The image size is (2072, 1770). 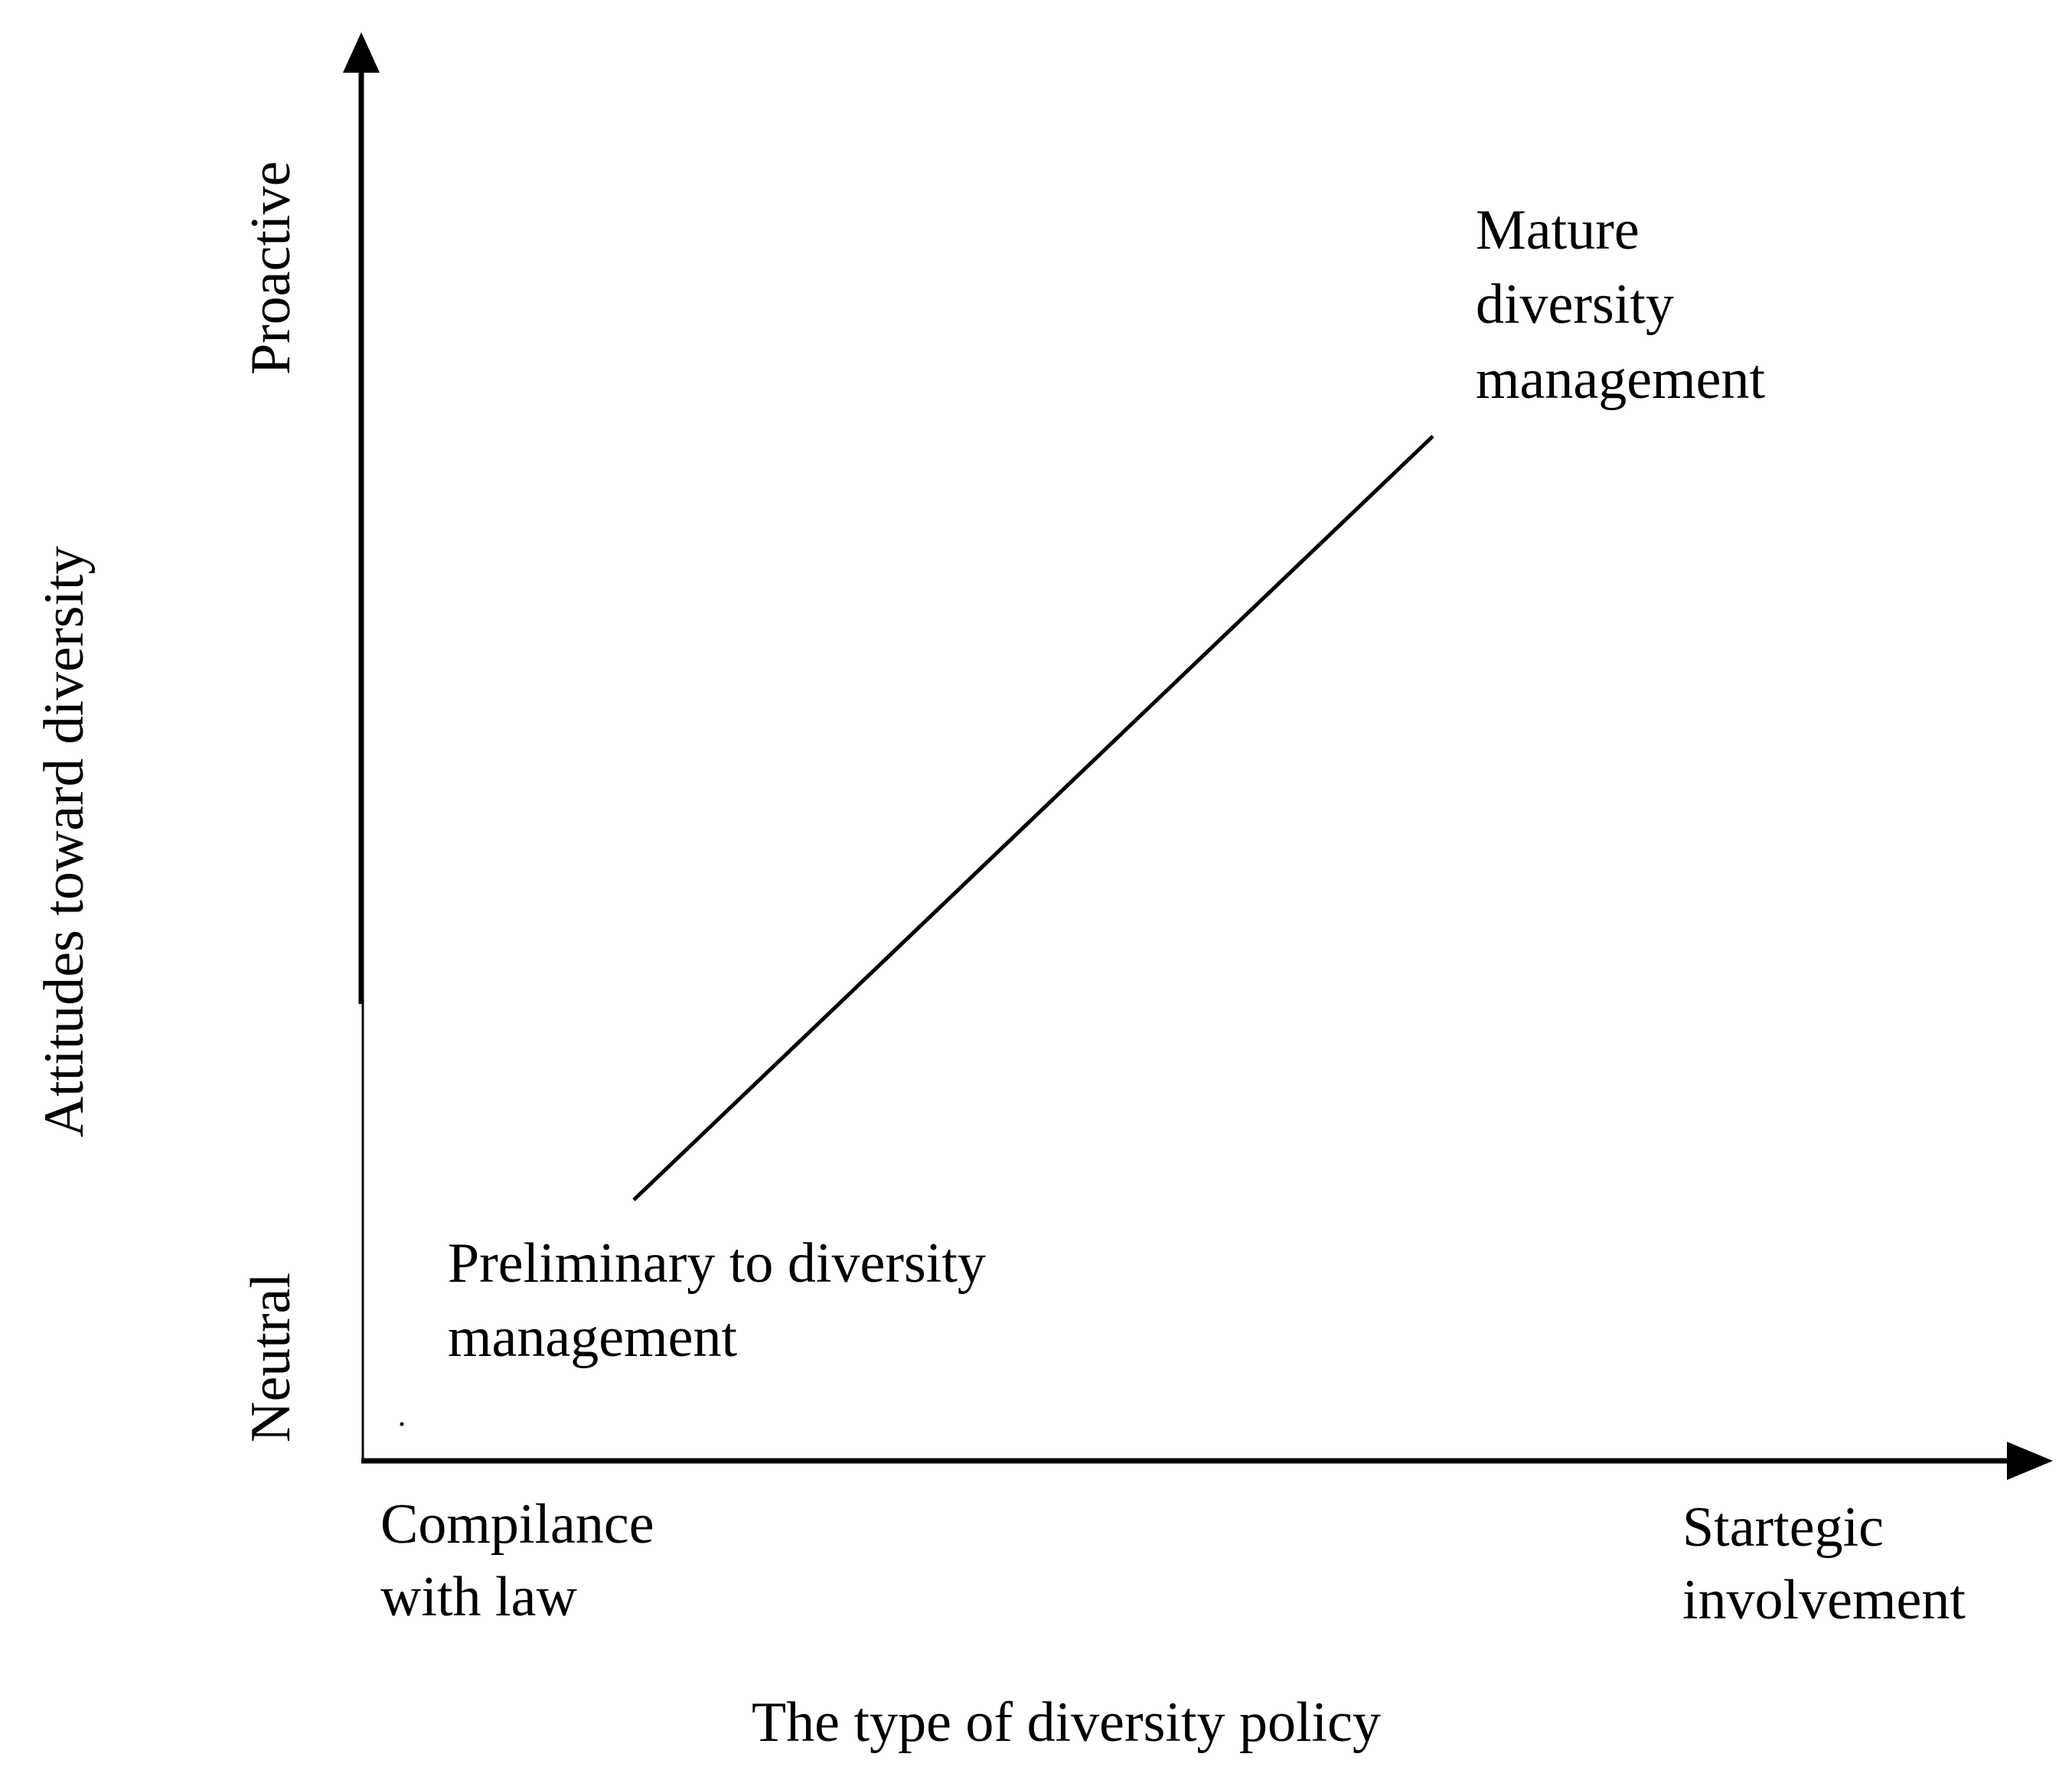 What do you see at coordinates (1824, 1600) in the screenshot?
I see `x-axis-high-line-2: involvement` at bounding box center [1824, 1600].